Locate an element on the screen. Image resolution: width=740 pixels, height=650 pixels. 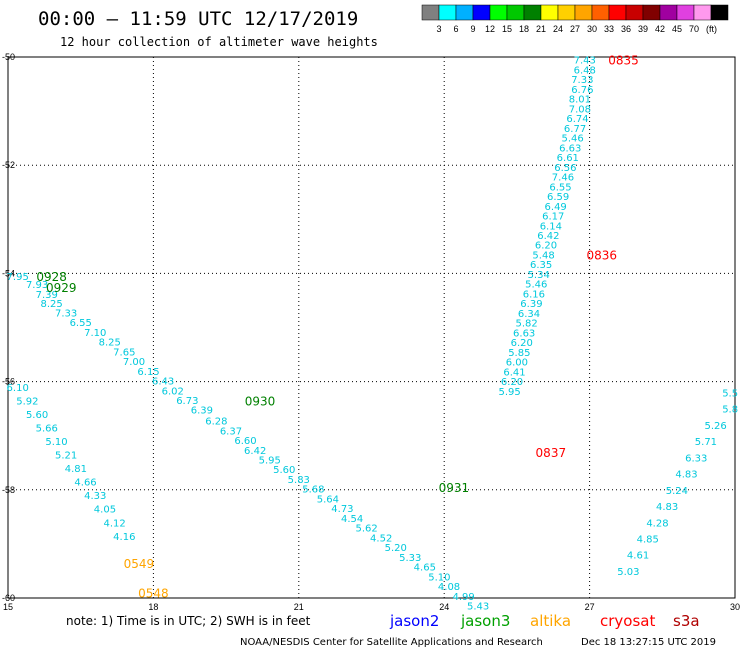
data-point-s3a: 5.8 is located at coordinates (730, 410).